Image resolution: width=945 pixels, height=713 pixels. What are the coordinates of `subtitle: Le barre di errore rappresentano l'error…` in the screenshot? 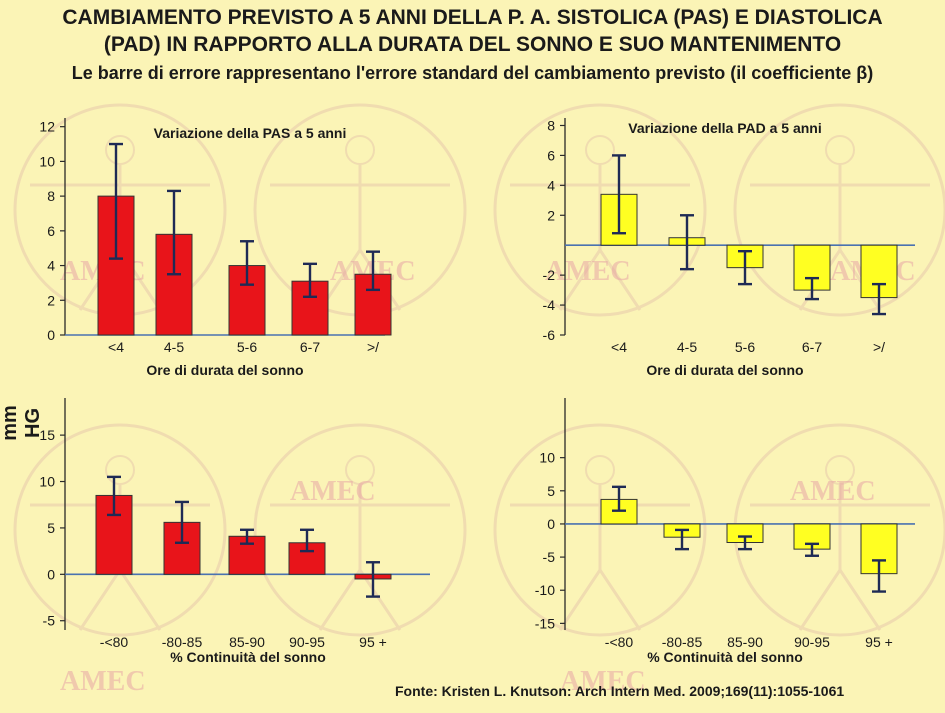 It's located at (472, 73).